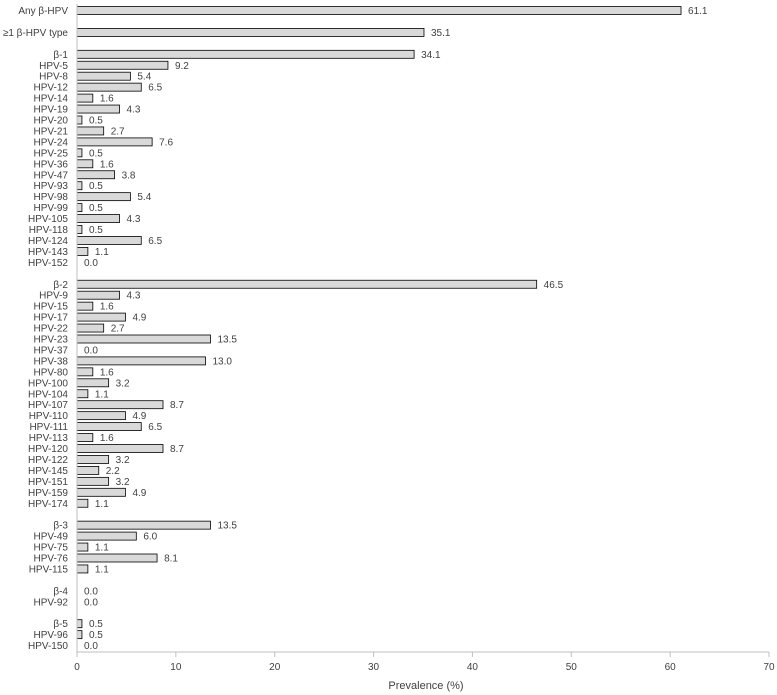 This screenshot has height=695, width=777. Describe the element at coordinates (36, 33) in the screenshot. I see `category-label: ≥1 β-HPV type` at that location.